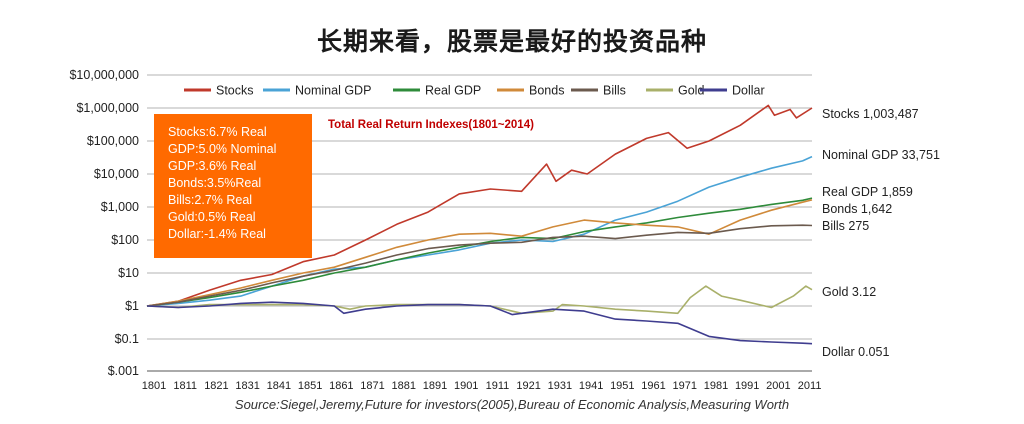 The height and width of the screenshot is (424, 1024). I want to click on x-tick-label: 1851, so click(310, 386).